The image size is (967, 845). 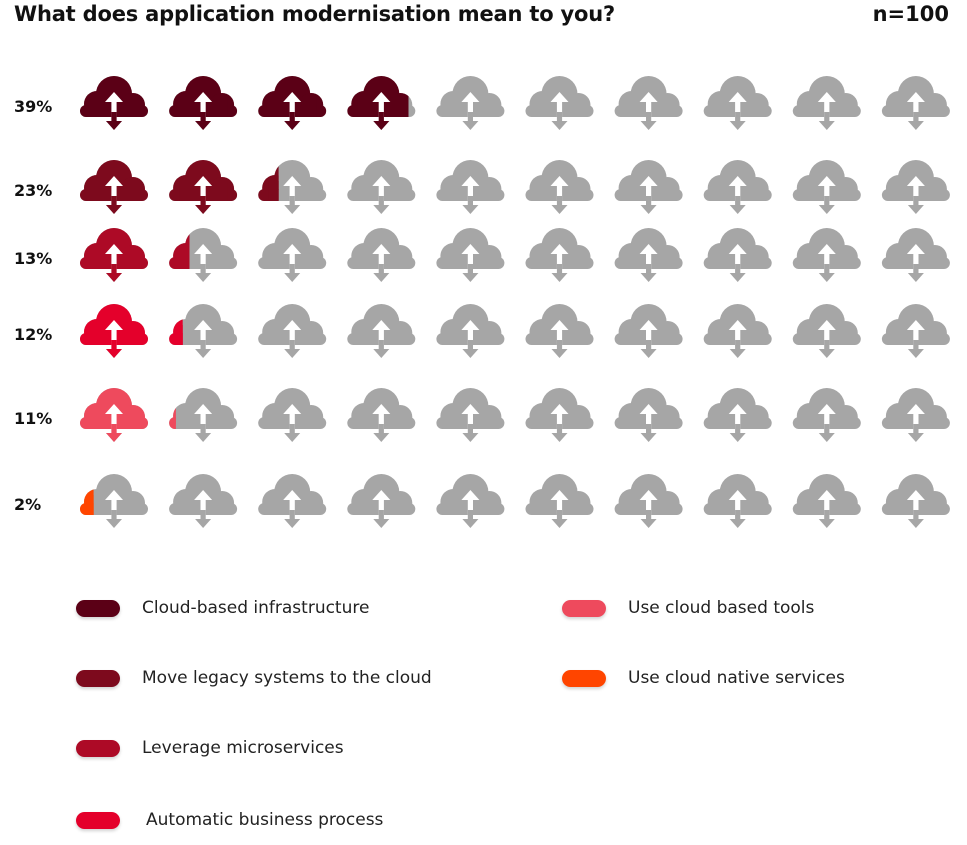 I want to click on icon-row: 23%, so click(x=482, y=187).